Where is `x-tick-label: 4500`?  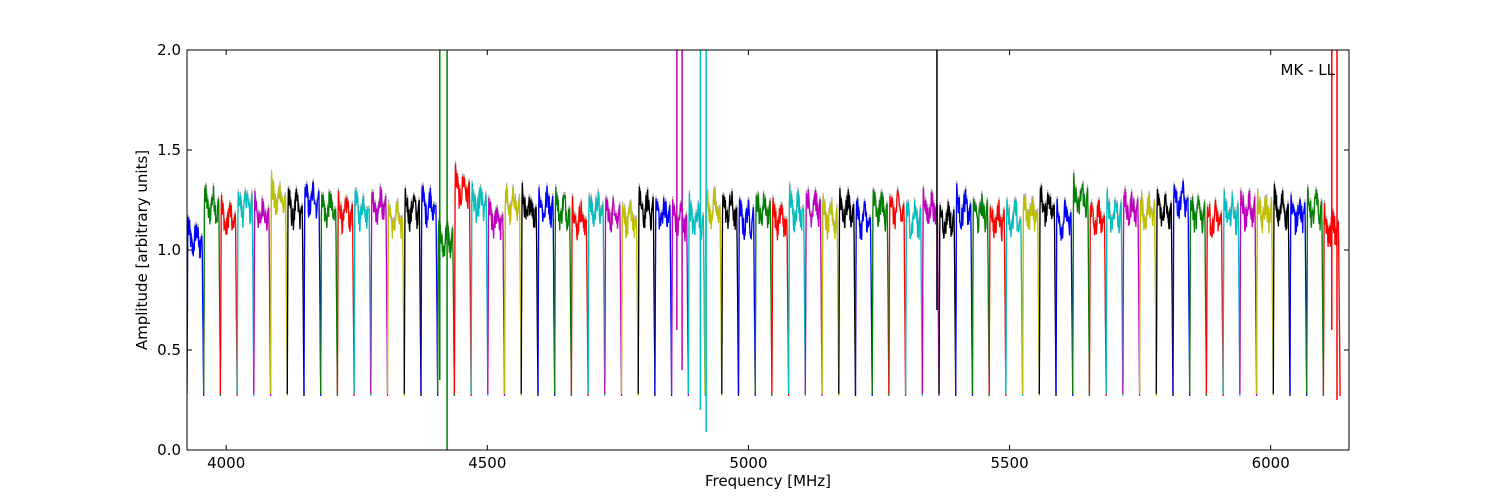
x-tick-label: 4500 is located at coordinates (487, 463).